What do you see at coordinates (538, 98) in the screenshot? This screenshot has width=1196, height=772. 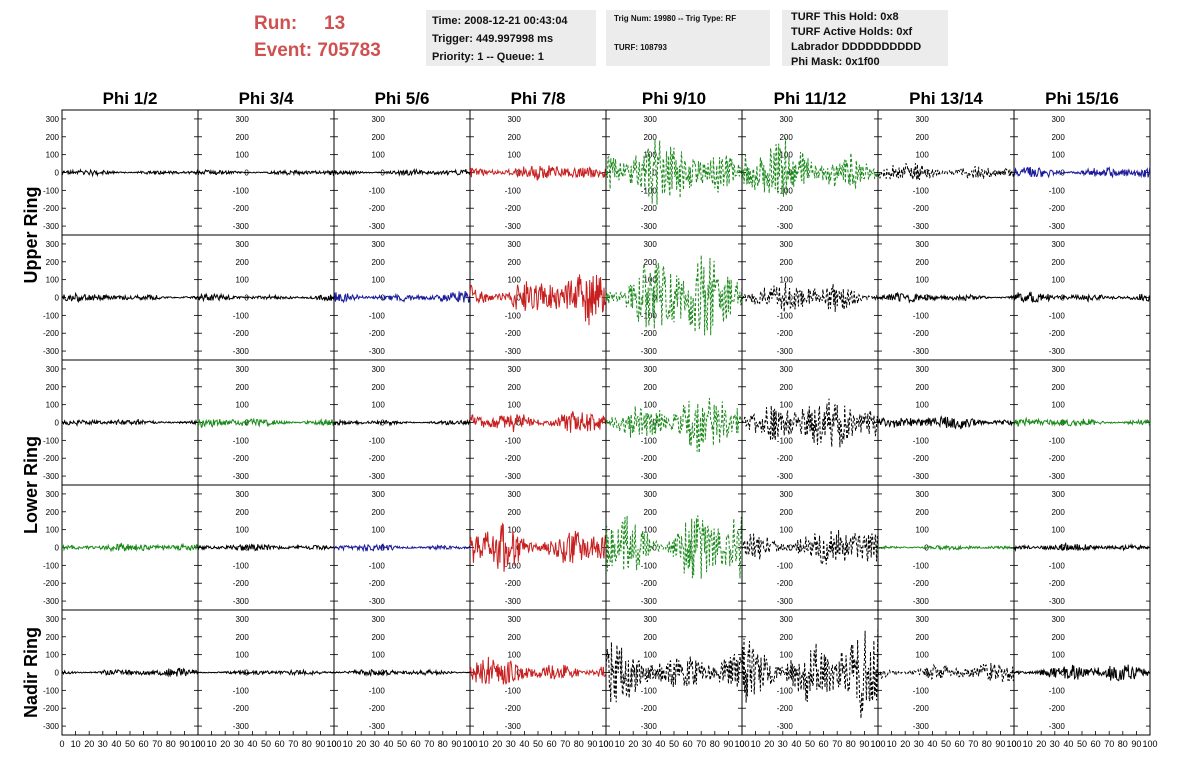 I see `column-header: Phi 7/8` at bounding box center [538, 98].